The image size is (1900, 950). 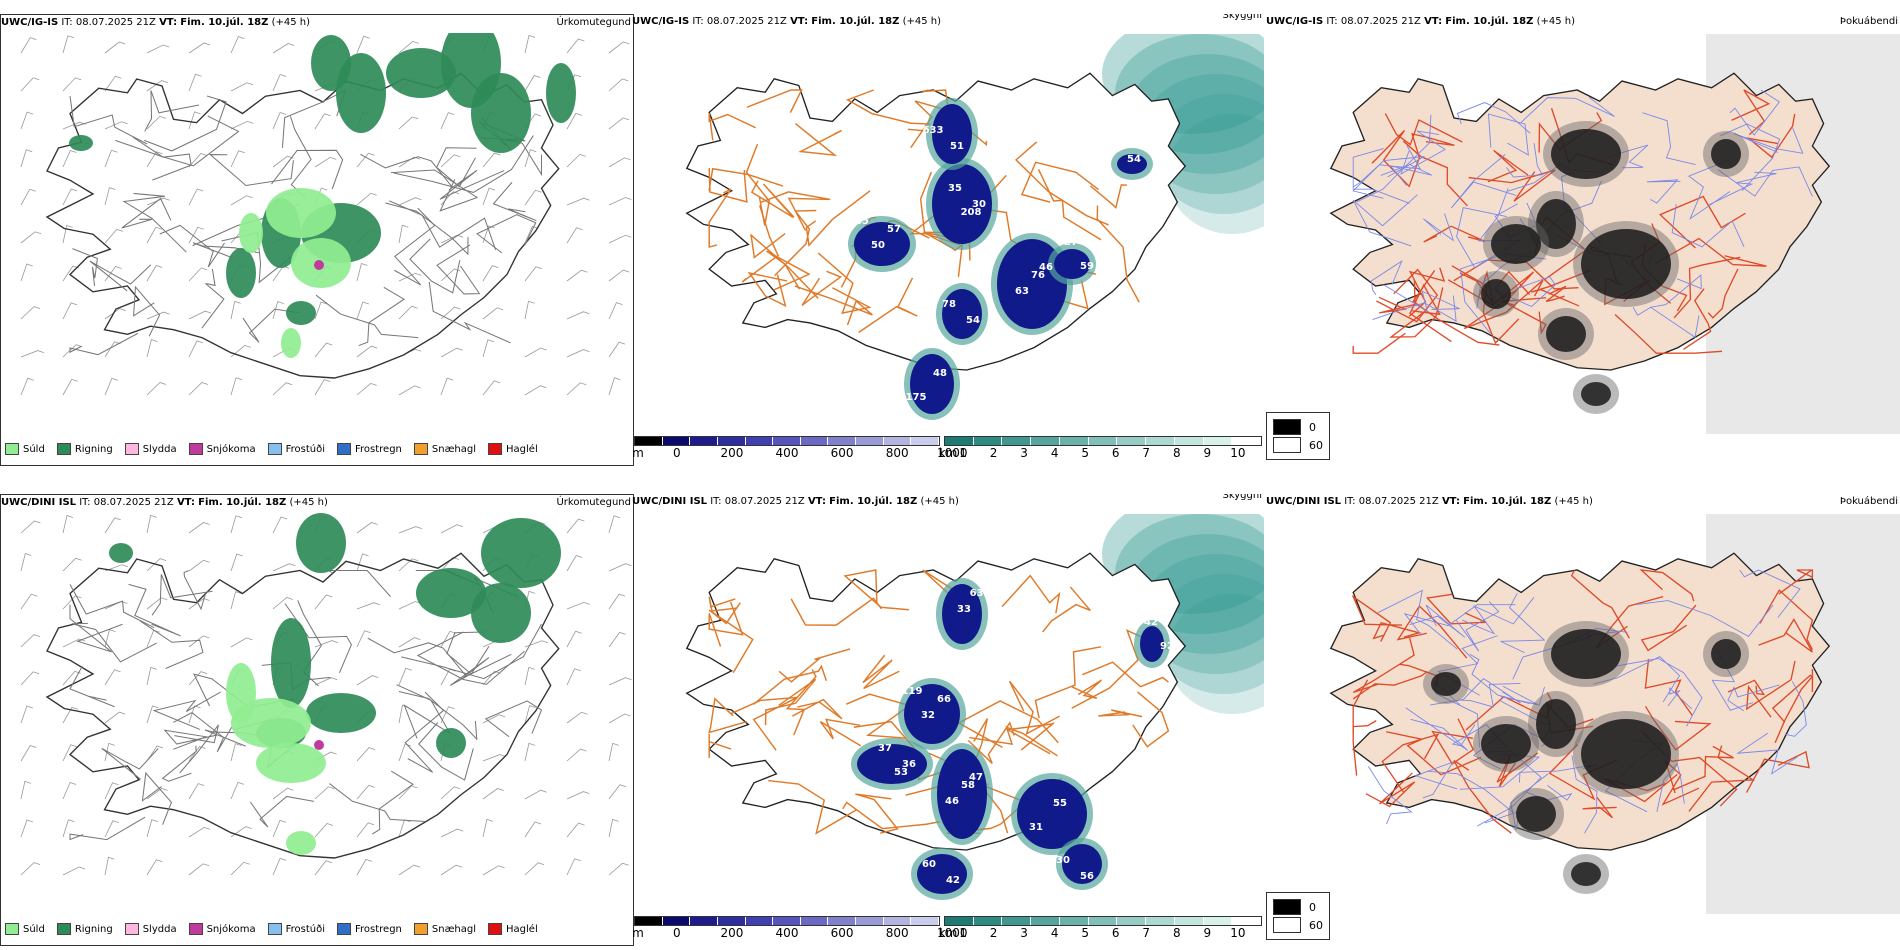 What do you see at coordinates (1134, 159) in the screenshot?
I see `ceiling-value-label: 54` at bounding box center [1134, 159].